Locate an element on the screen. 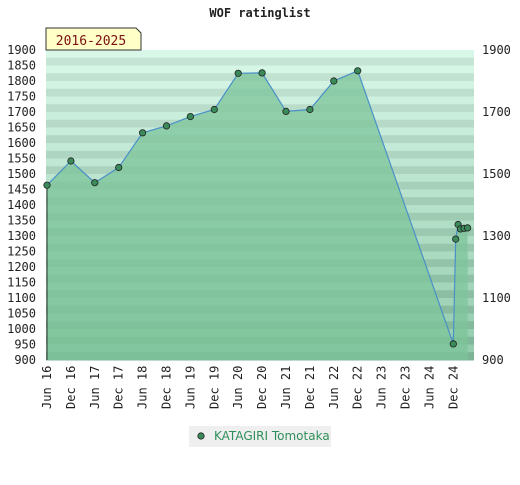 This screenshot has width=520, height=485. x-tick-label: Dec 18 is located at coordinates (167, 387).